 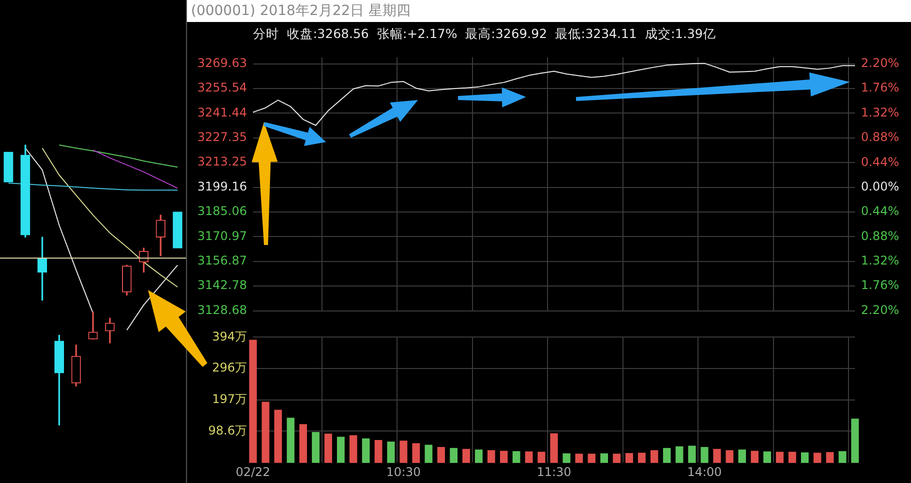 I want to click on y-tick-label: 3269.63, so click(x=222, y=63).